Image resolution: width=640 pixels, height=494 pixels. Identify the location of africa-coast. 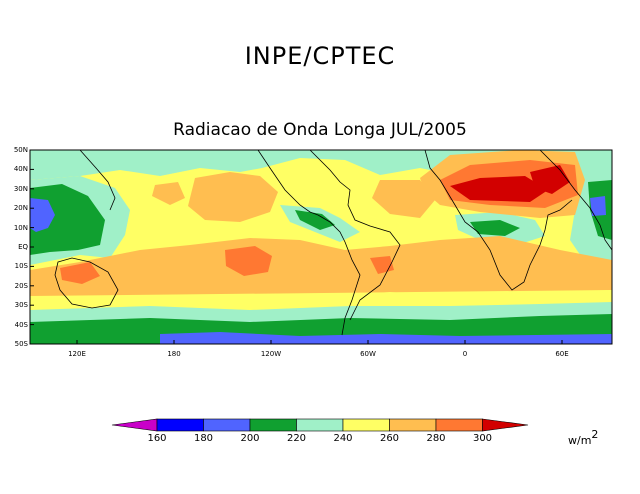
(498, 220).